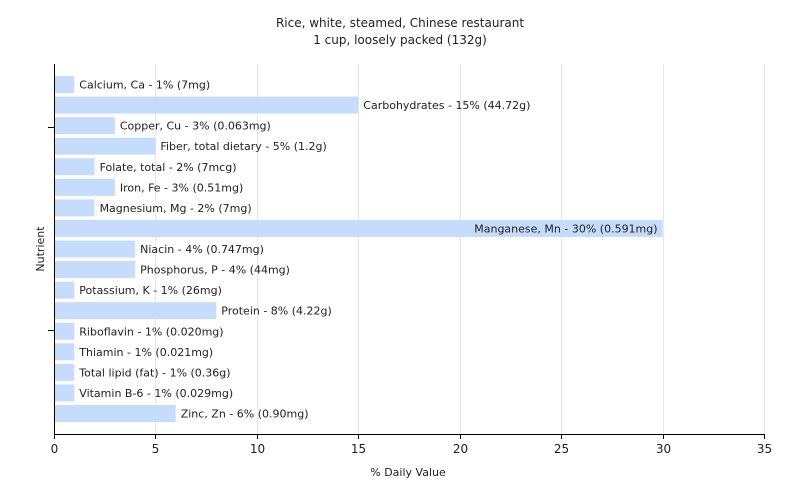 The image size is (800, 500). What do you see at coordinates (144, 85) in the screenshot?
I see `bar-label: Calcium, Ca - 1% (7mg)` at bounding box center [144, 85].